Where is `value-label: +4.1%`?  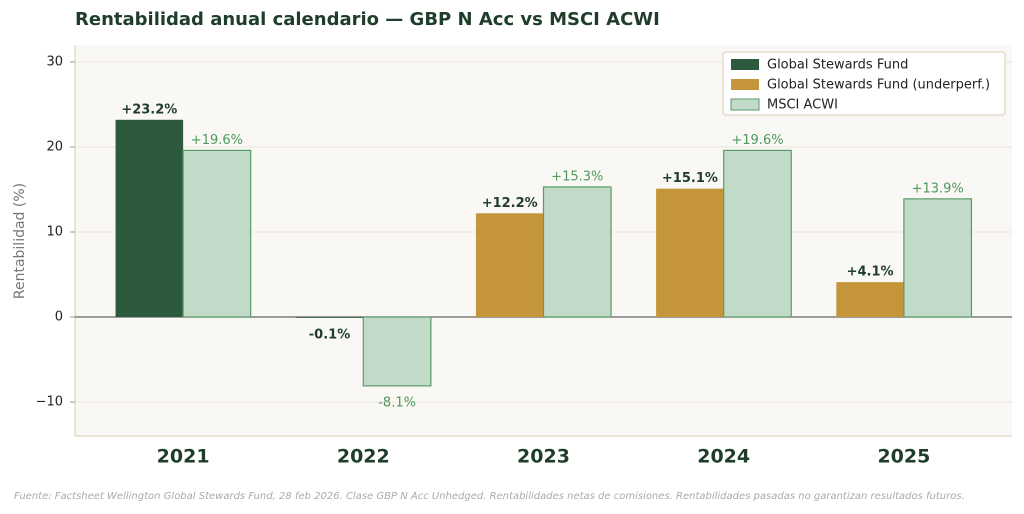
value-label: +4.1% is located at coordinates (870, 272).